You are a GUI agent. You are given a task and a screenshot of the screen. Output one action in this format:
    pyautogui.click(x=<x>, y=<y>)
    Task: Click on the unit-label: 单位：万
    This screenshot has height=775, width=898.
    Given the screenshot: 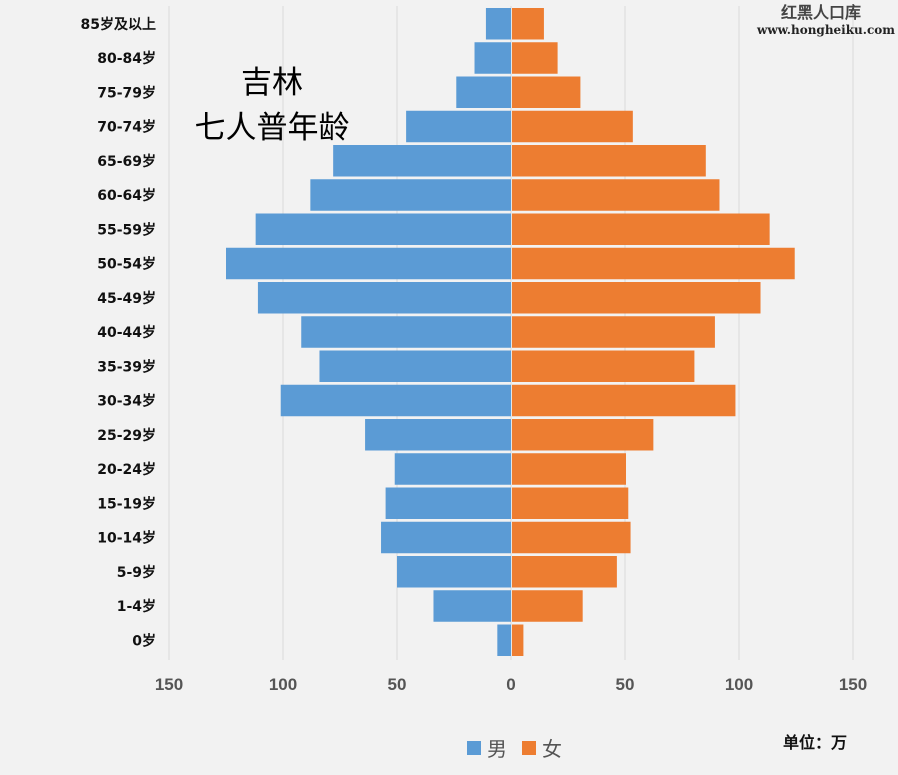 What is the action you would take?
    pyautogui.click(x=815, y=742)
    